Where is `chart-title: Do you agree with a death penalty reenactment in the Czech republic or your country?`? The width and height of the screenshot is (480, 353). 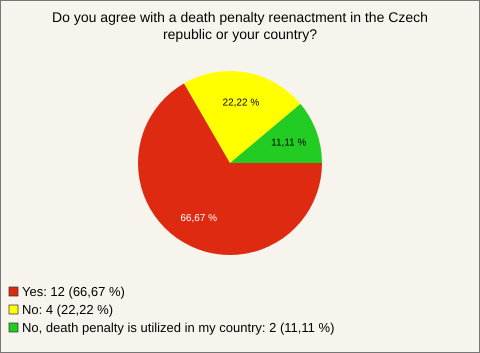 chart-title: Do you agree with a death penalty reenactment in the Czech republic or your country? is located at coordinates (240, 25).